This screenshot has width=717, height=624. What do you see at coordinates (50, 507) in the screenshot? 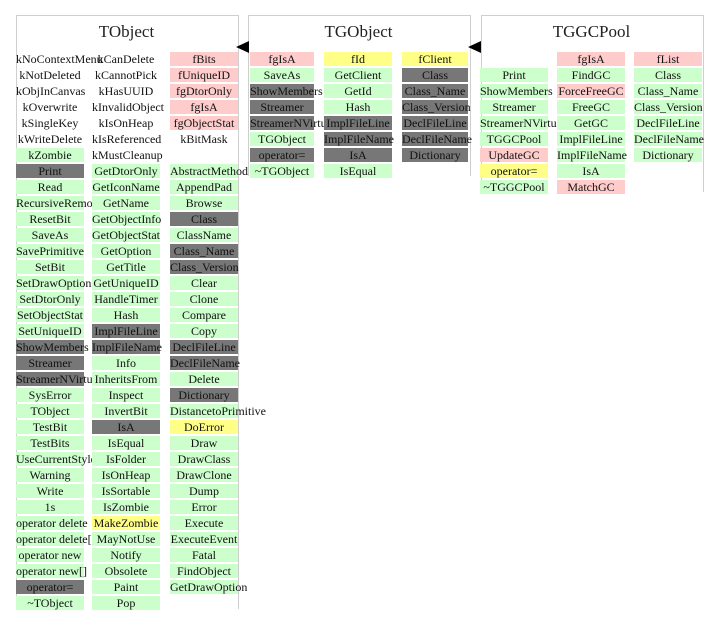
I see `member-cell: 1s` at bounding box center [50, 507].